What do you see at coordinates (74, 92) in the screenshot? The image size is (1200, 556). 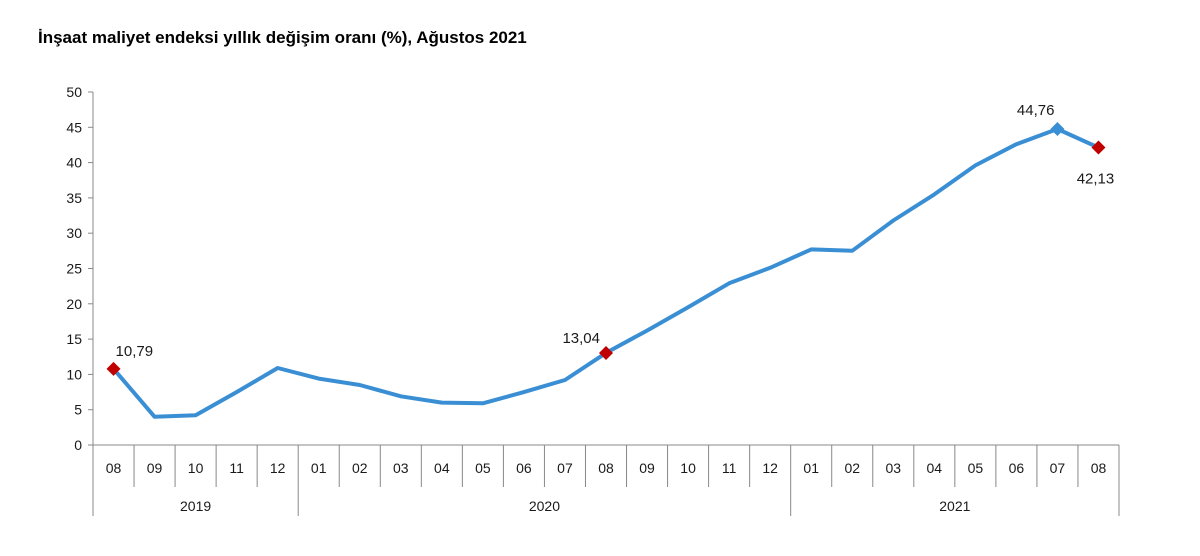 I see `y-tick-label: 50` at bounding box center [74, 92].